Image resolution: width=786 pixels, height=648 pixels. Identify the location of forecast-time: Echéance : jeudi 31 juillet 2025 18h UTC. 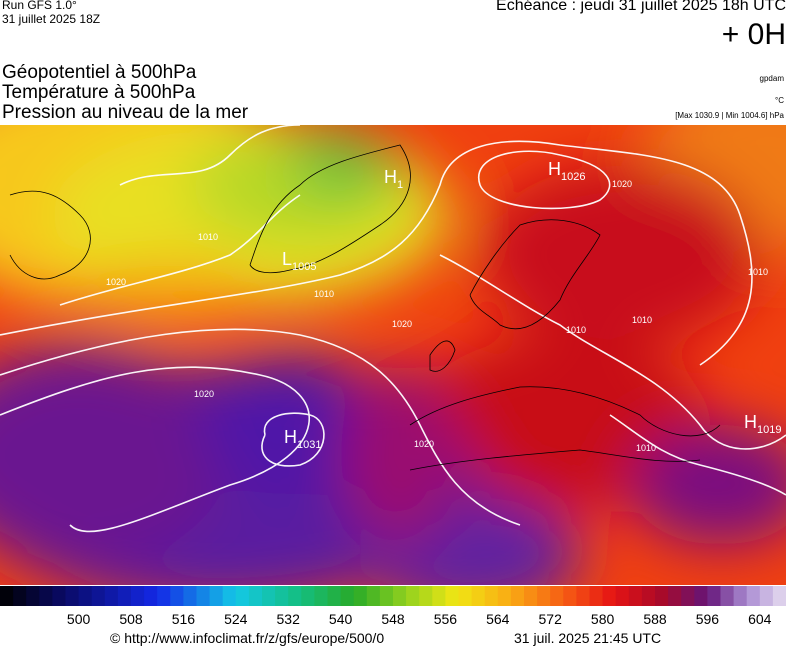
(641, 7).